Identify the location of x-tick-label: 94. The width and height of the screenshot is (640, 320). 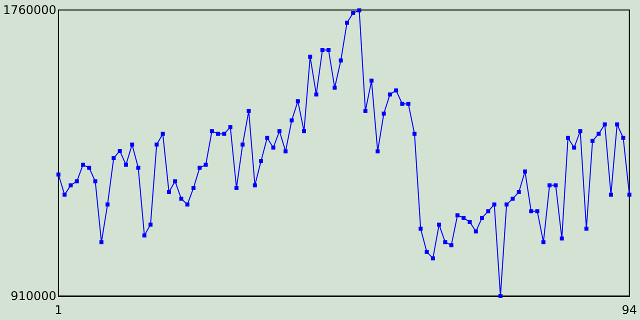
(630, 310).